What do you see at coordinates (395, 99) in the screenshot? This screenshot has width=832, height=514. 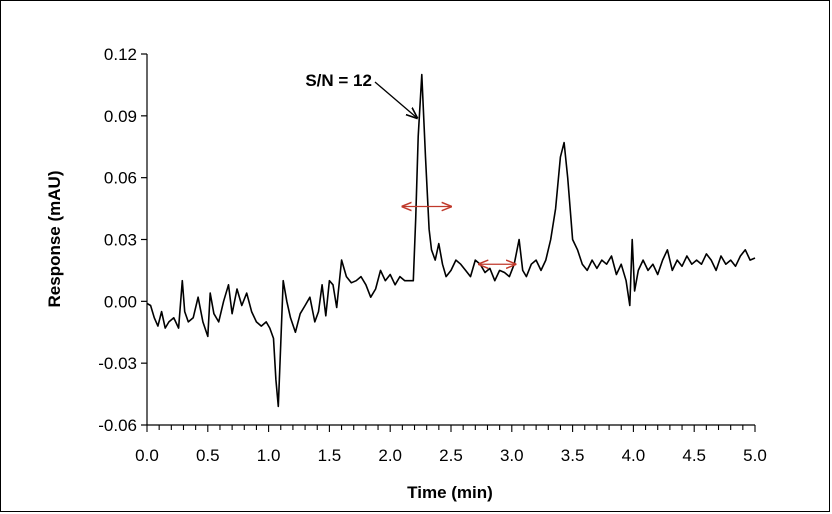 I see `sn-annotation-arrow` at bounding box center [395, 99].